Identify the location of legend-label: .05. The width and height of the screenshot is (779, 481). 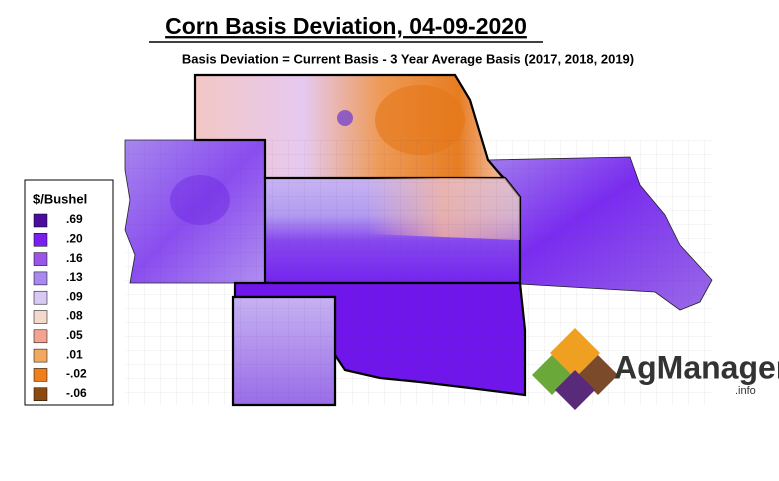
(74, 335).